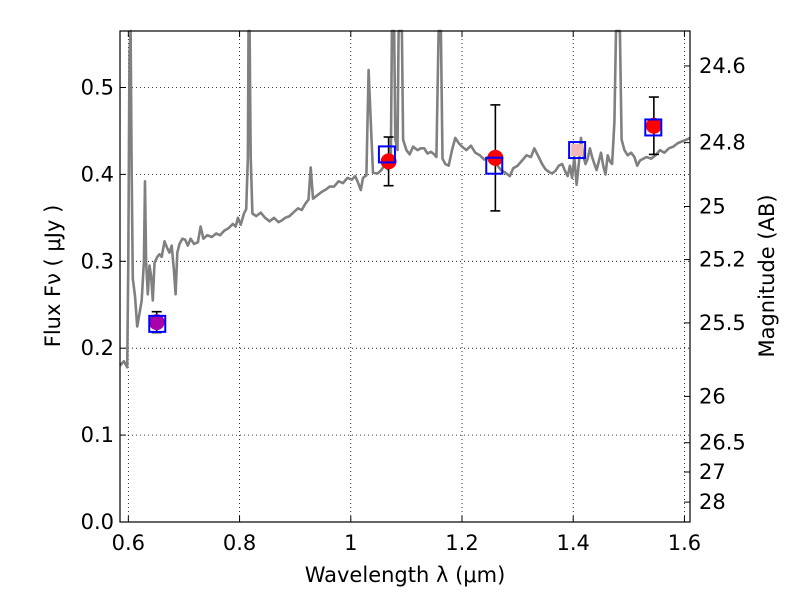  I want to click on right-tick-label: 24.6, so click(722, 66).